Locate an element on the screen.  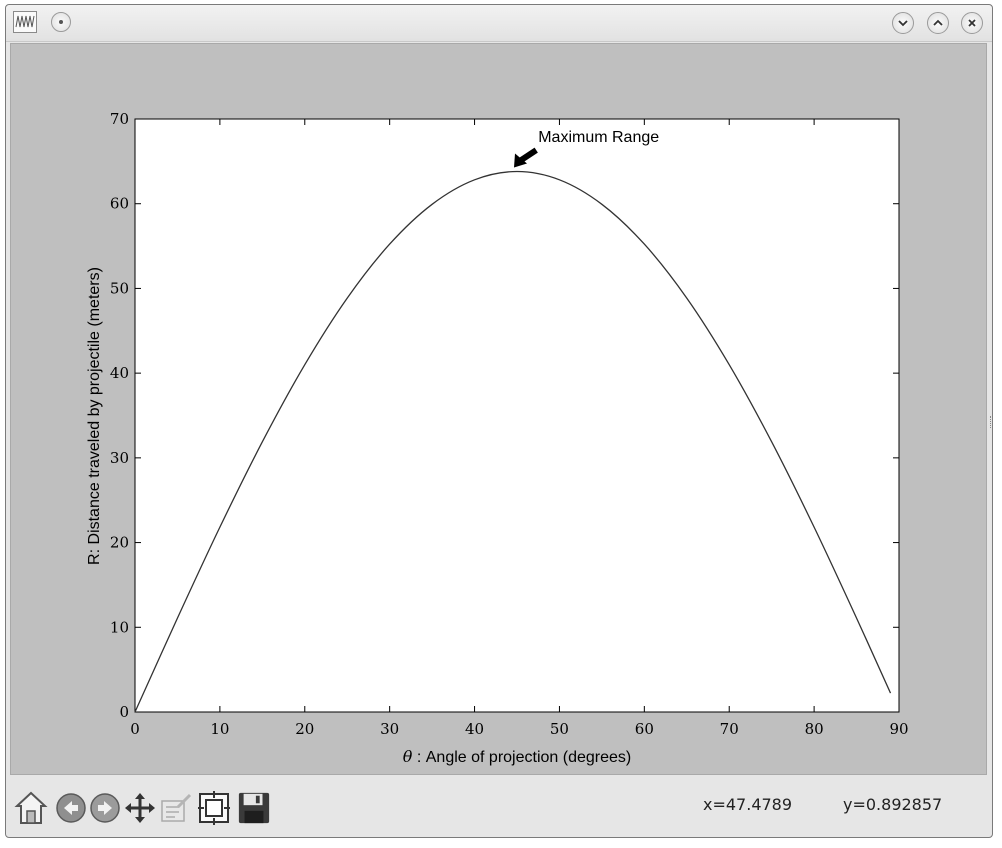
y-tick-label: 0 is located at coordinates (124, 712).